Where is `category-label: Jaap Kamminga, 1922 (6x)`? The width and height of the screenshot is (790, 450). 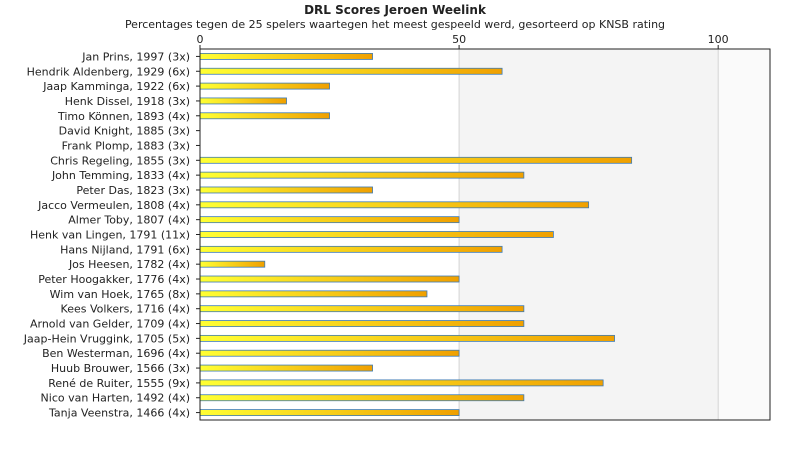
category-label: Jaap Kamminga, 1922 (6x) is located at coordinates (116, 86).